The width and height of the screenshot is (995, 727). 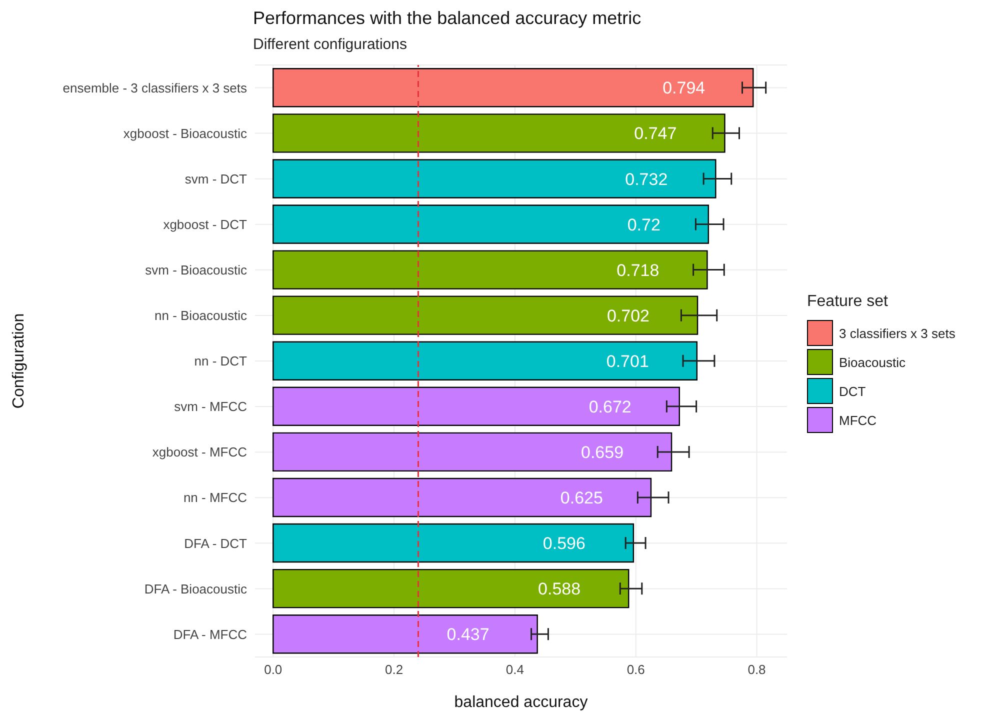 I want to click on legend-label: MFCC, so click(x=858, y=420).